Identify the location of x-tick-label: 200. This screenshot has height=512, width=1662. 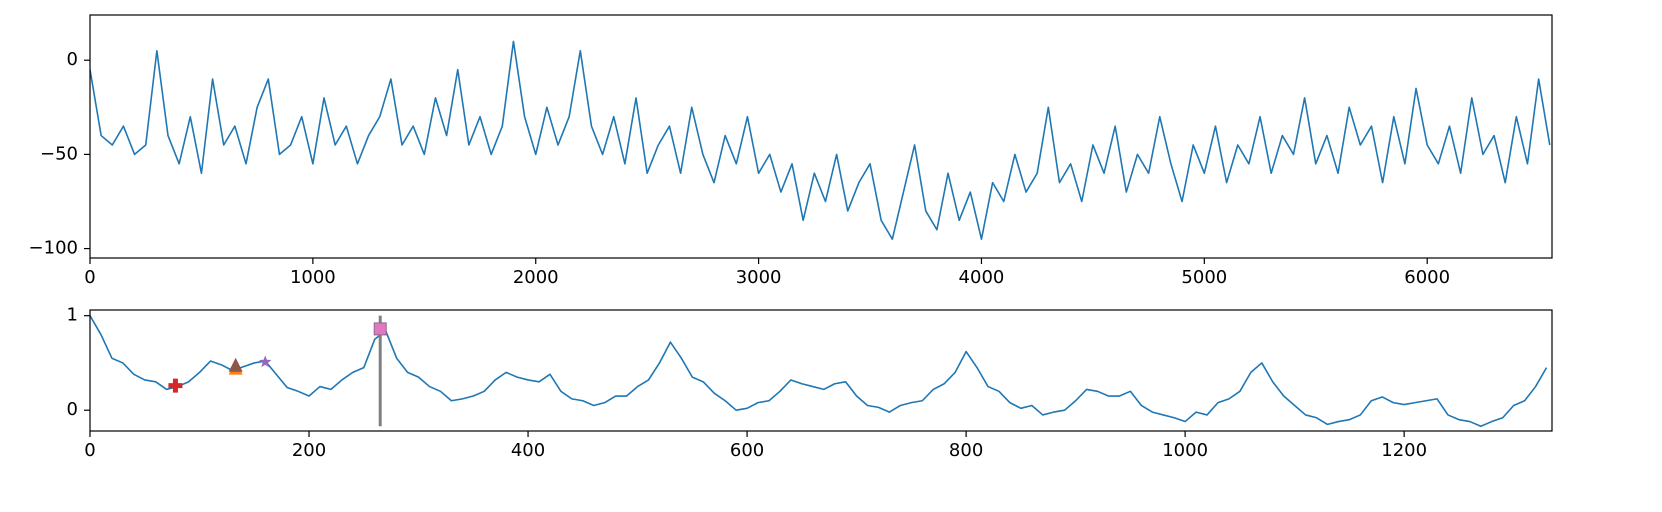
(309, 450).